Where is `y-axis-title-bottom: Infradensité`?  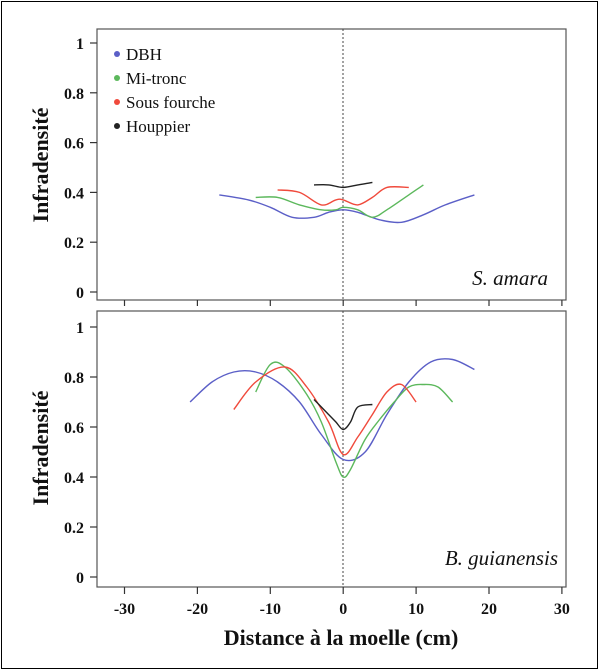 y-axis-title-bottom: Infradensité is located at coordinates (40, 447).